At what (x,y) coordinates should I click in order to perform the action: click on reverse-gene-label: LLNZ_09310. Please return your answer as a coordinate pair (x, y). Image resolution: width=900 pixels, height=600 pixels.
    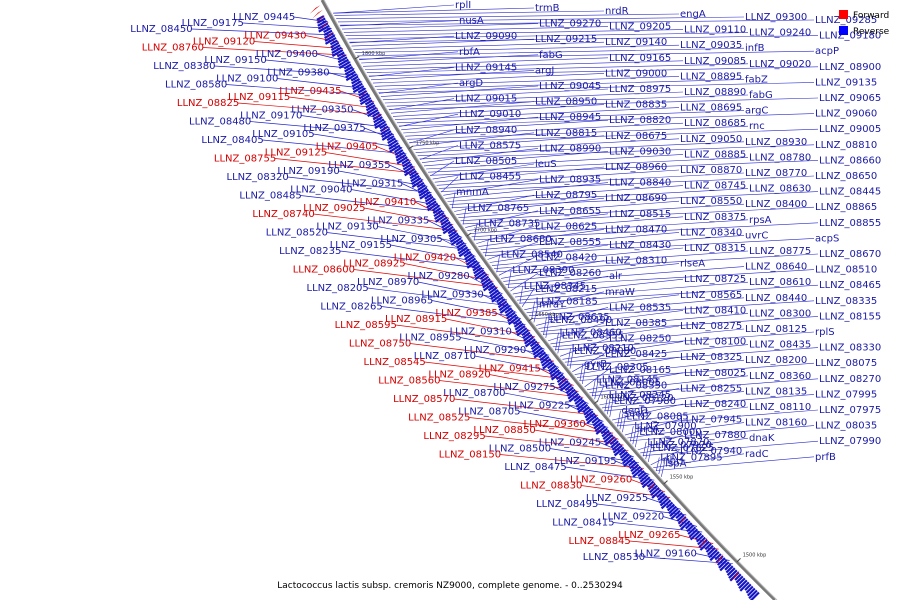
    Looking at the image, I should click on (481, 332).